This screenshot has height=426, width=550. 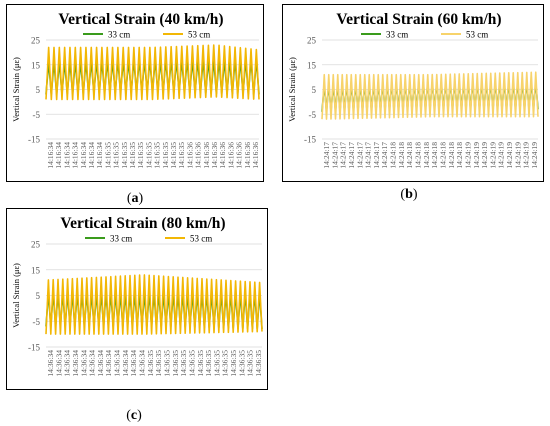 I want to click on chart-title: Vertical Strain (80 km/h), so click(x=142, y=223).